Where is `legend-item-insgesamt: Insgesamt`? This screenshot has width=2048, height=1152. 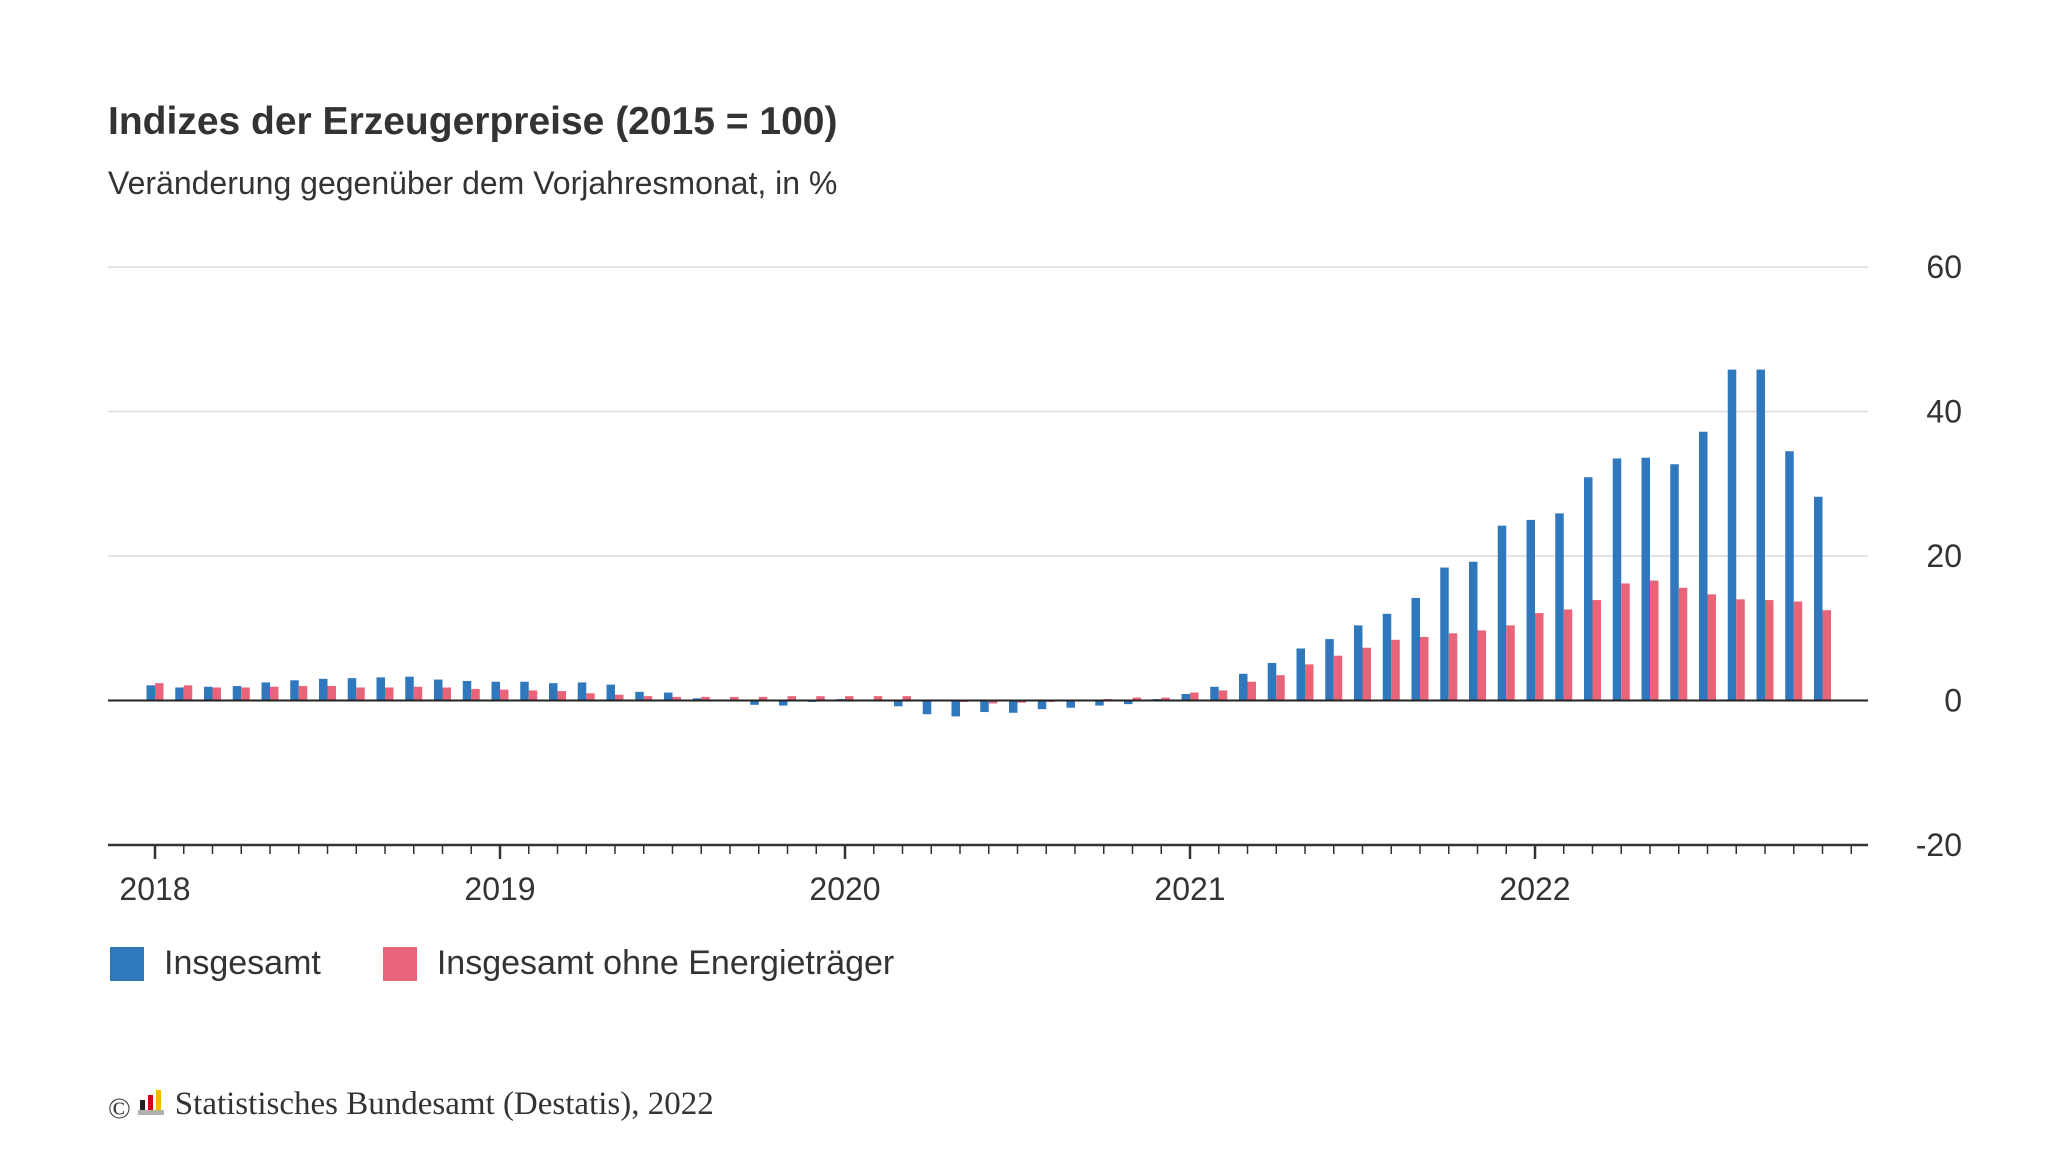 legend-item-insgesamt: Insgesamt is located at coordinates (215, 963).